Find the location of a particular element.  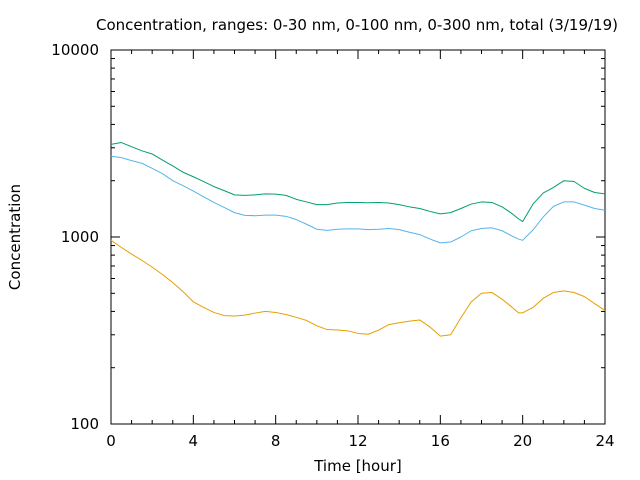

x-axis-label: Time [hour] is located at coordinates (357, 466).